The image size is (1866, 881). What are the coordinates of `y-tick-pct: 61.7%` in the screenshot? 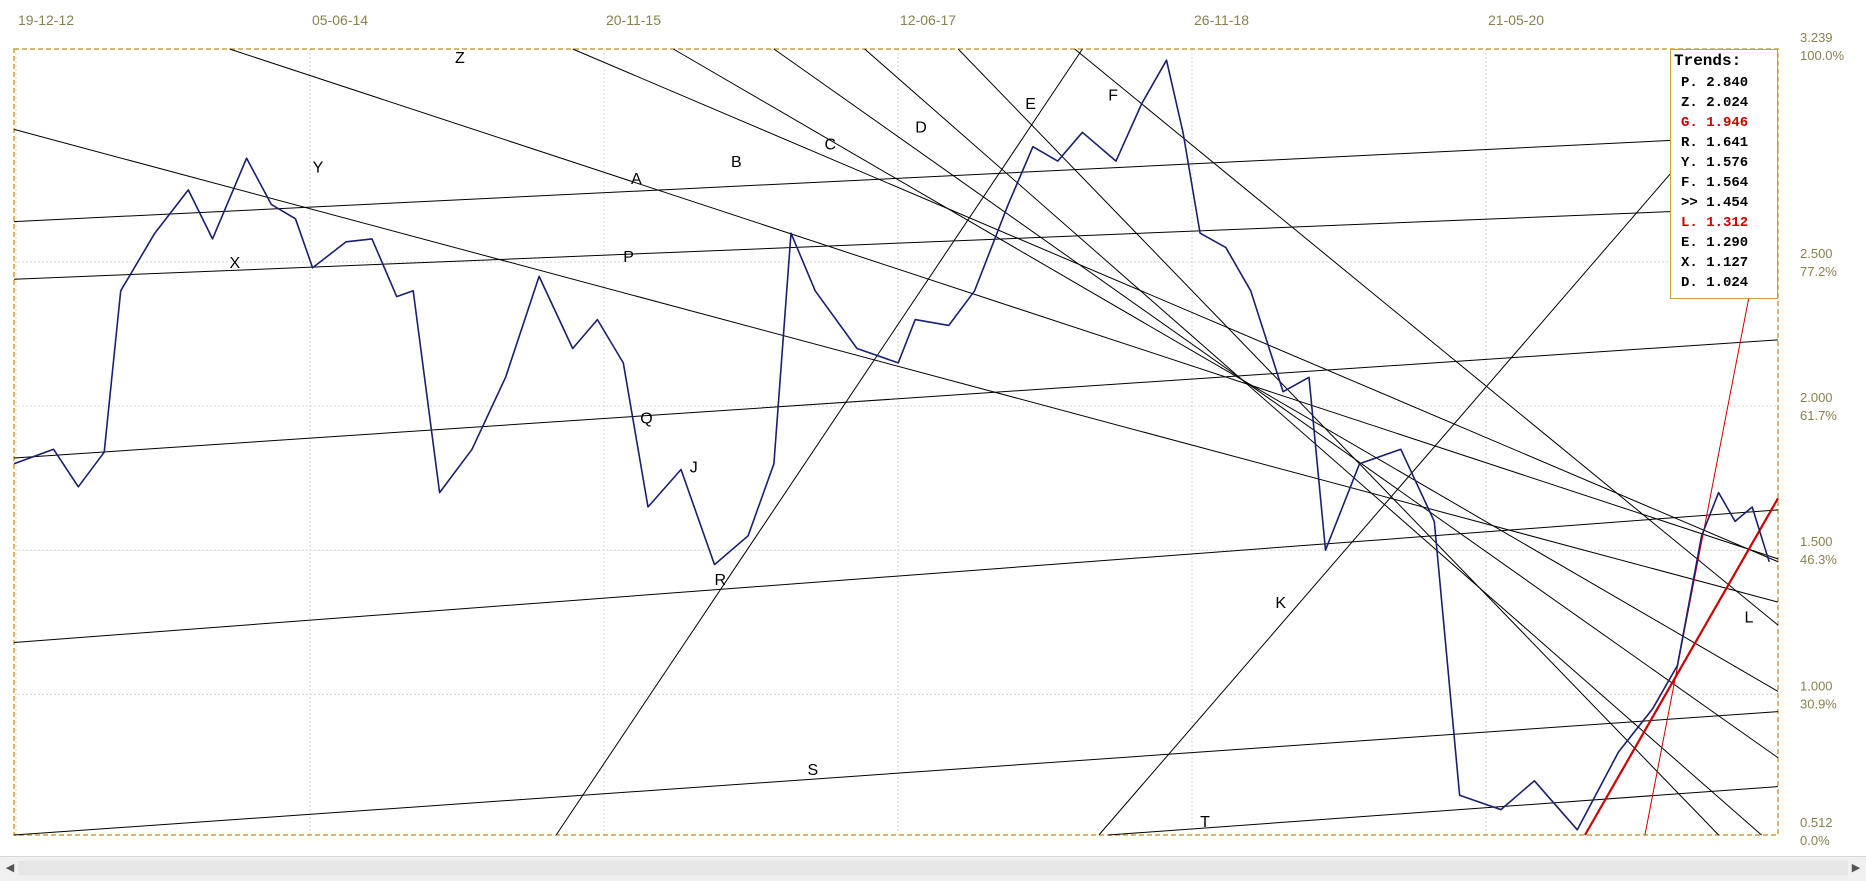 It's located at (1818, 415).